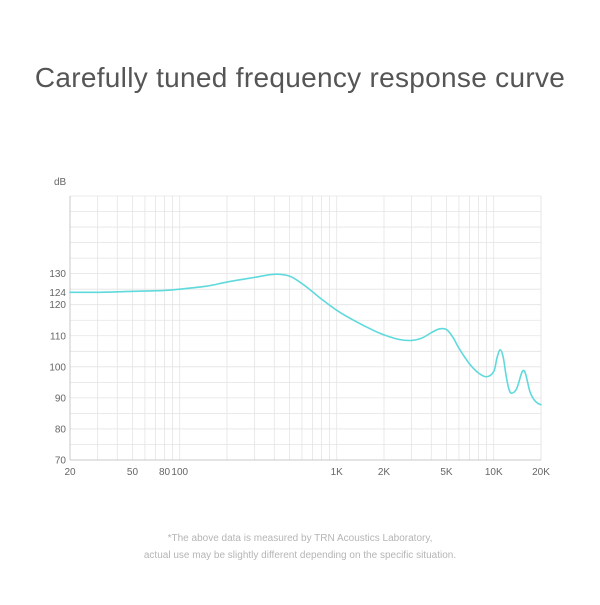  Describe the element at coordinates (57, 305) in the screenshot. I see `y-tick-label: 120` at that location.